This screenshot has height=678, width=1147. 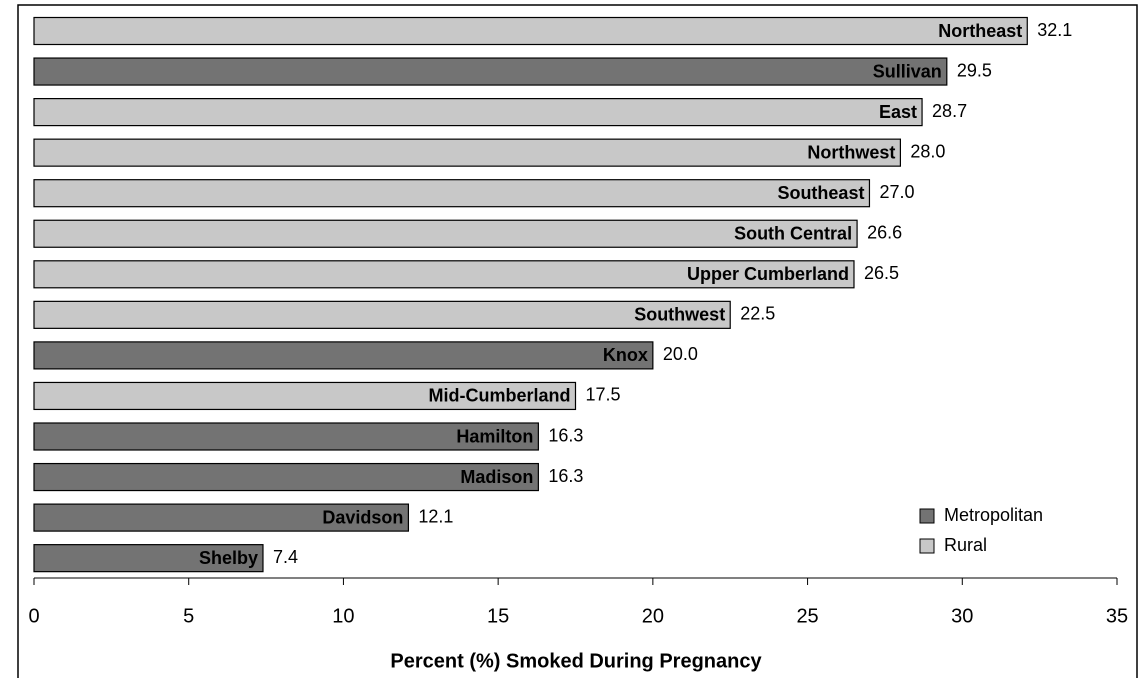 I want to click on category-label: Sullivan, so click(x=907, y=71).